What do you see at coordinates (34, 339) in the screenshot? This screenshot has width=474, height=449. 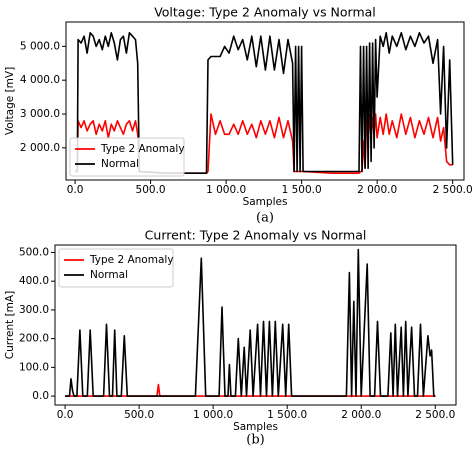 I see `y-tick-label: 200.0` at bounding box center [34, 339].